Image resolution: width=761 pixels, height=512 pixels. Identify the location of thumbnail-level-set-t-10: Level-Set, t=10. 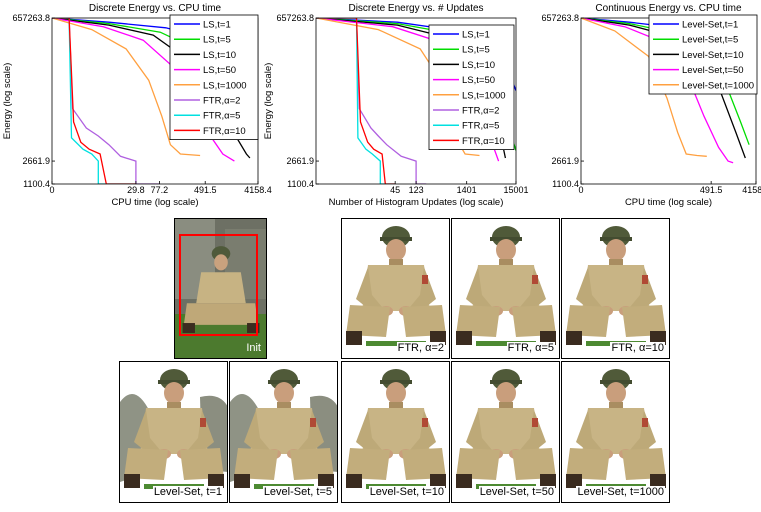
(395, 432).